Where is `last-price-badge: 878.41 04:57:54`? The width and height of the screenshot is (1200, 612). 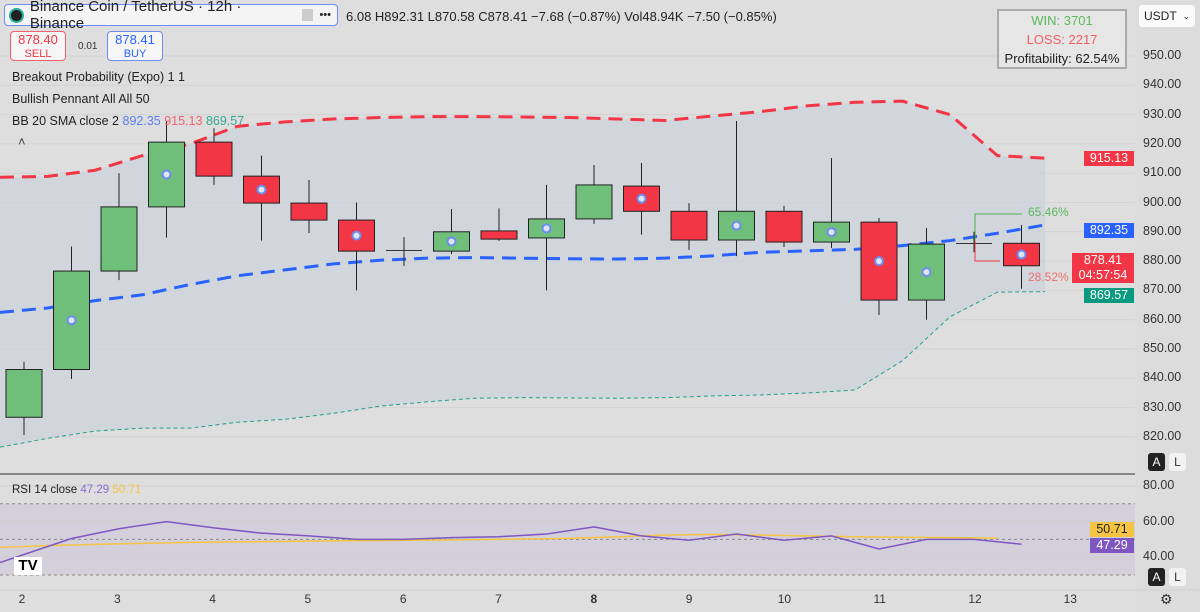 last-price-badge: 878.41 04:57:54 is located at coordinates (1103, 268).